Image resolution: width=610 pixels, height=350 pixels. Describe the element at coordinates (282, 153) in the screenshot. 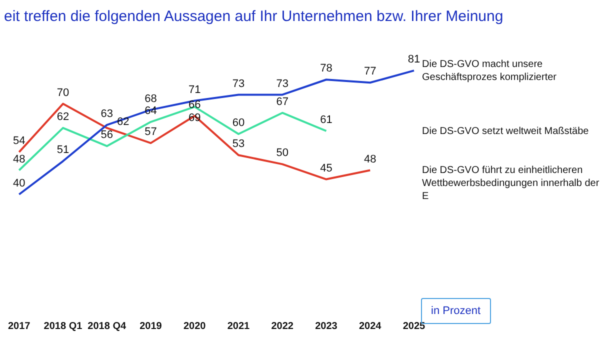

I see `data-label: 50` at that location.